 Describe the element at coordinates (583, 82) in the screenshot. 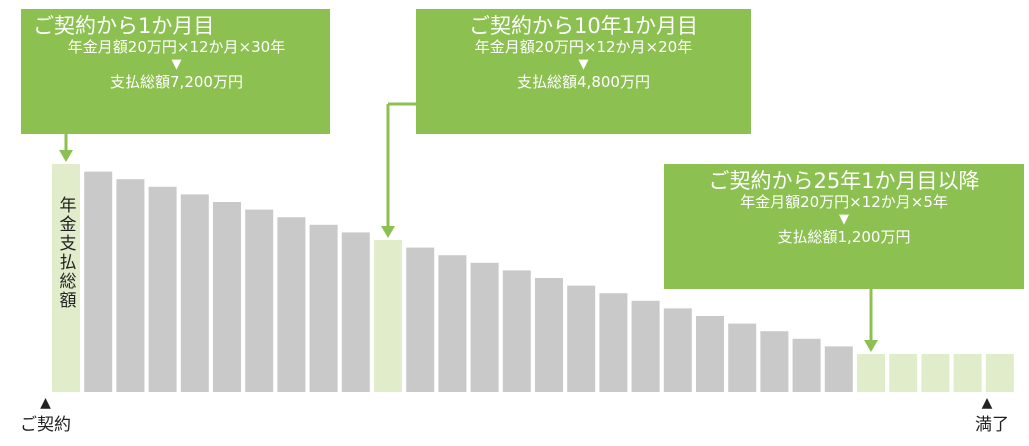

I see `callout-total: 支払総額4,800万円` at that location.